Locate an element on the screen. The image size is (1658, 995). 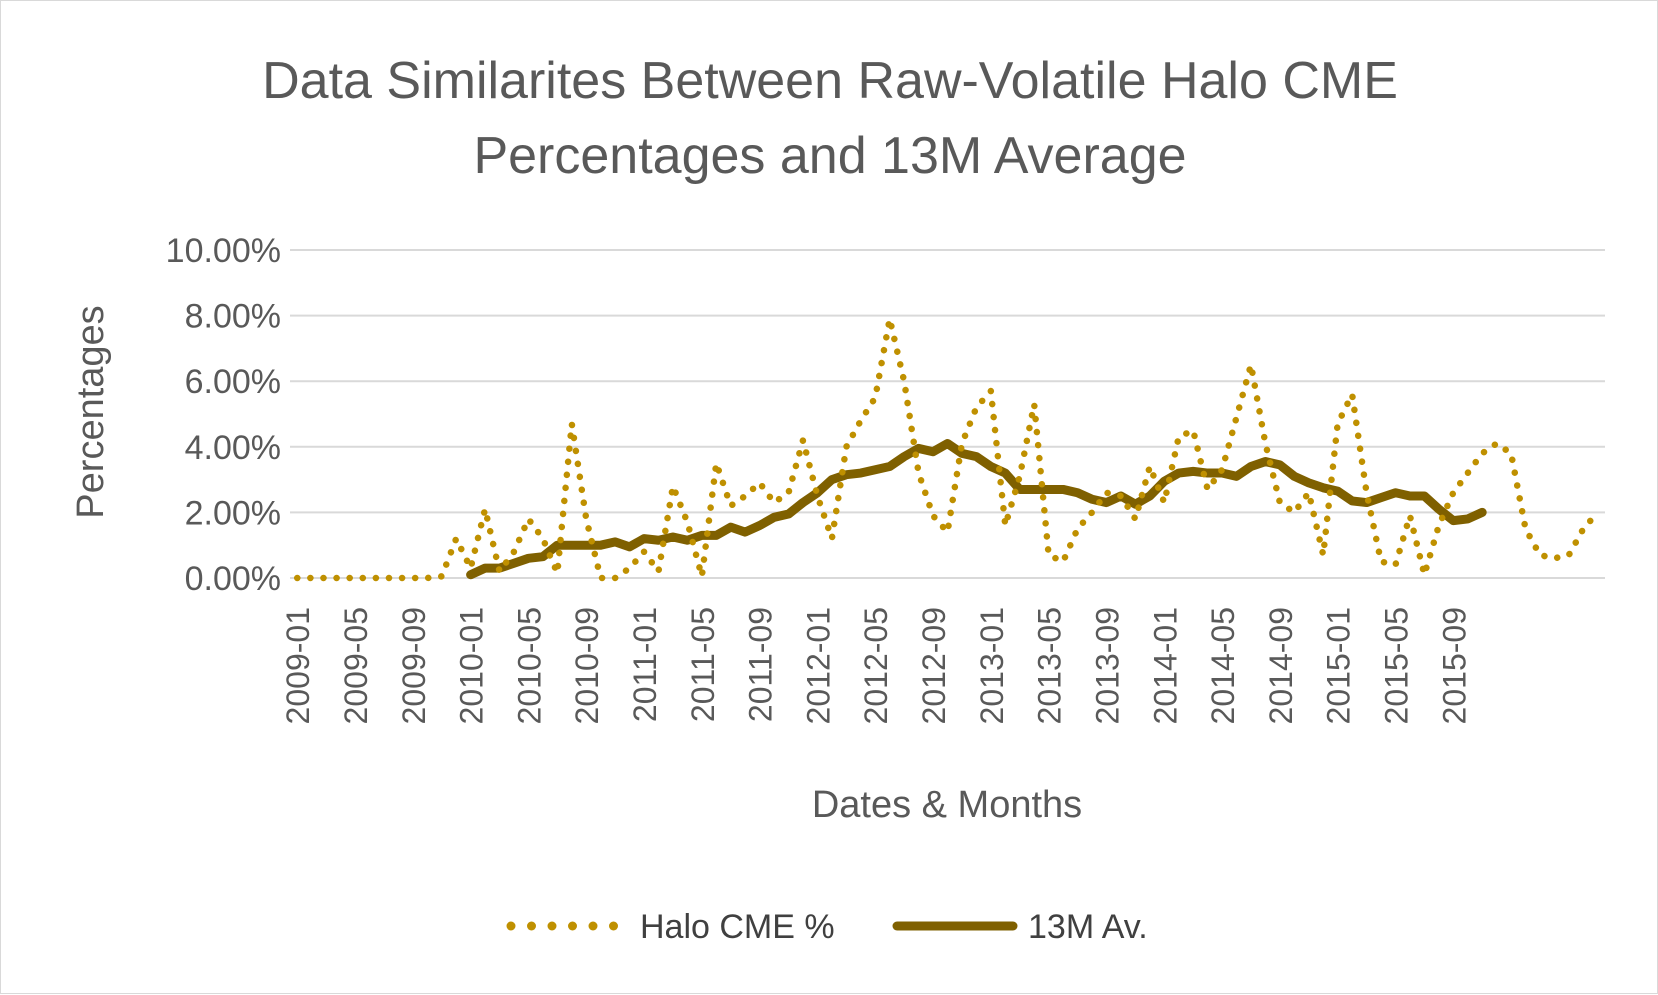
y-tick-label: 0.00% is located at coordinates (233, 579).